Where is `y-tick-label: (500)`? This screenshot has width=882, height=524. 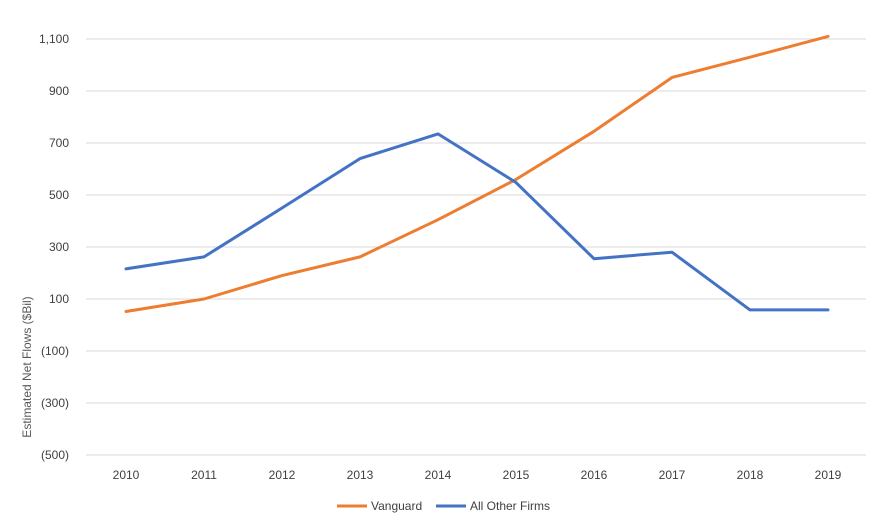
y-tick-label: (500) is located at coordinates (55, 455).